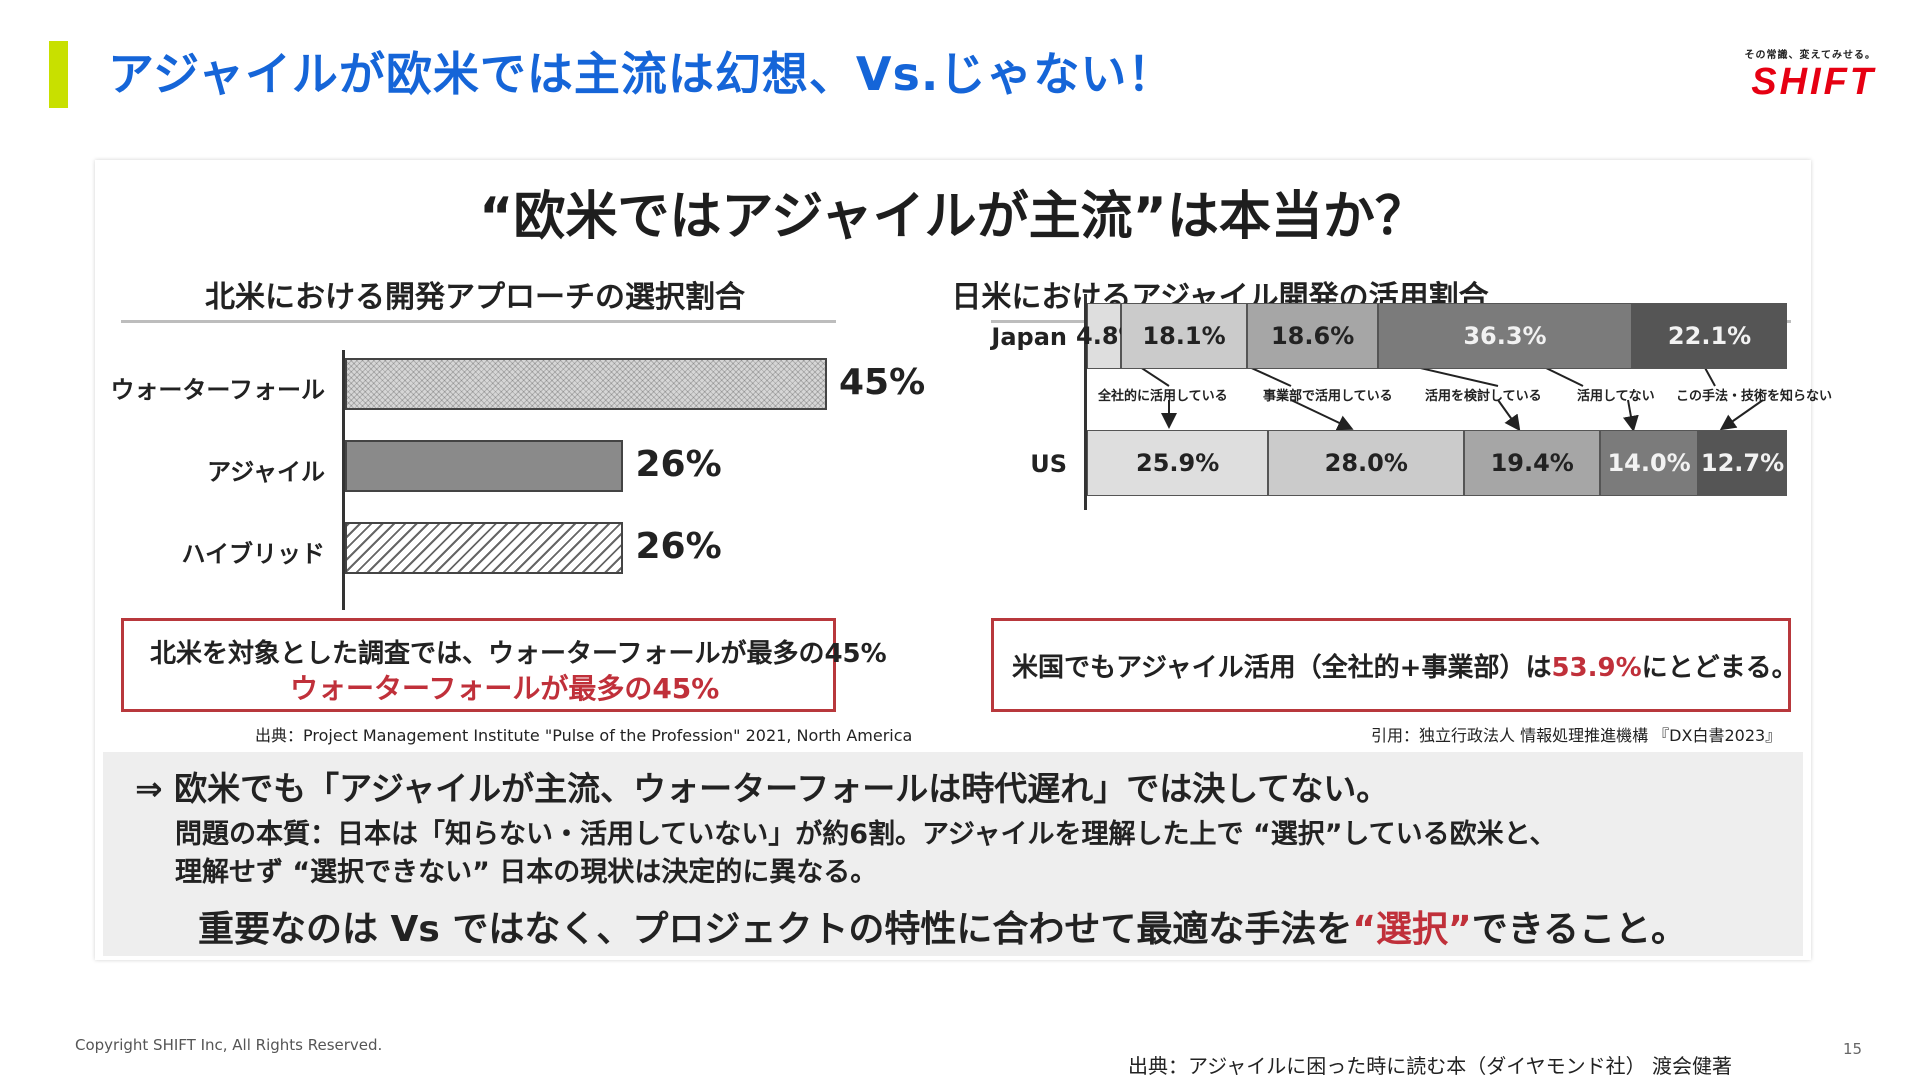 The image size is (1920, 1080). What do you see at coordinates (1631, 415) in the screenshot?
I see `arrow-to-us-seg4` at bounding box center [1631, 415].